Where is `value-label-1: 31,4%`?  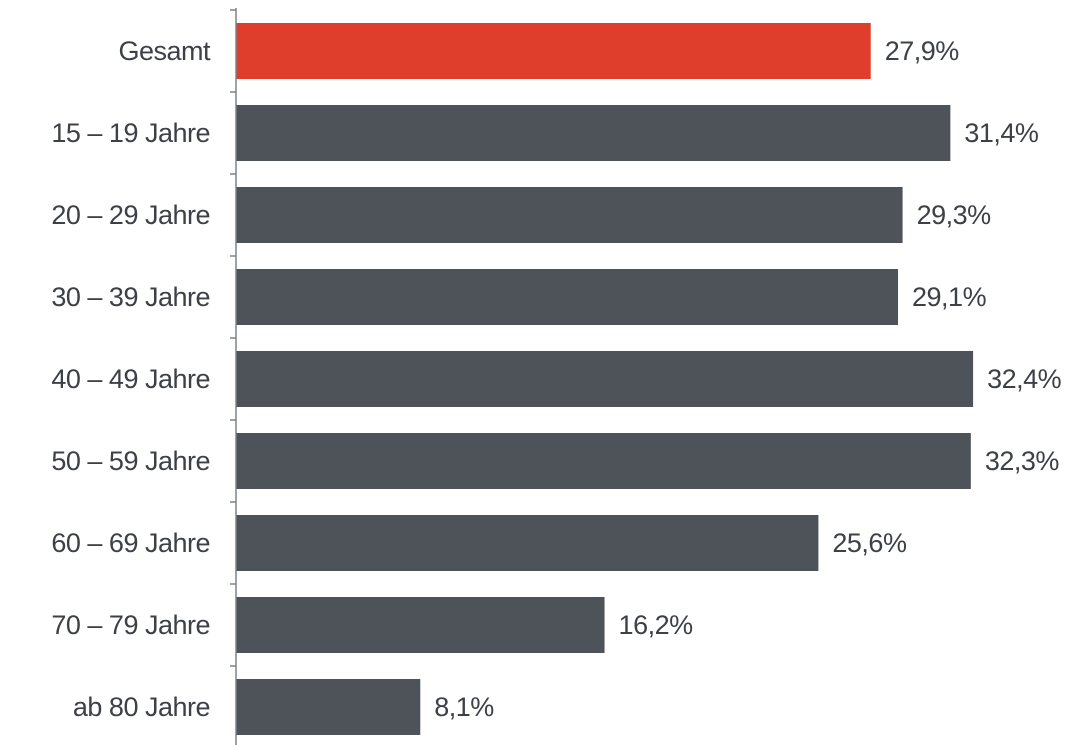
value-label-1: 31,4% is located at coordinates (1001, 133).